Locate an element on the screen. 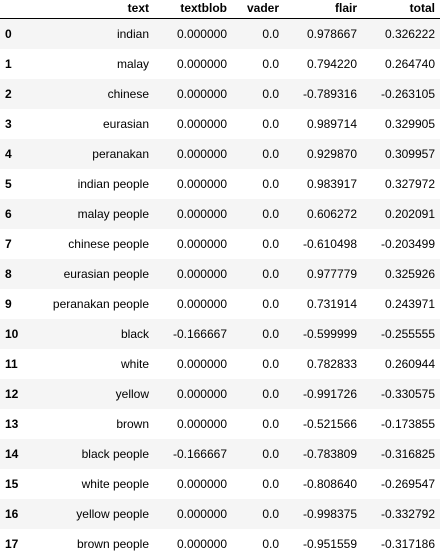 This screenshot has height=556, width=440. table-row: 6 malay people 0.000000 0.0 0.606272 0.202091 is located at coordinates (220, 214).